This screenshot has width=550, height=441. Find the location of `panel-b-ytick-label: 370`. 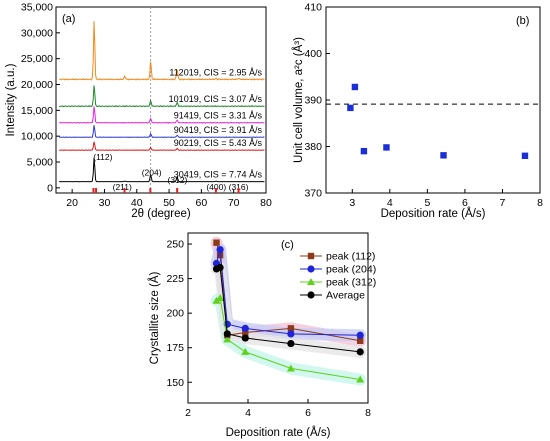

panel-b-ytick-label: 370 is located at coordinates (313, 194).